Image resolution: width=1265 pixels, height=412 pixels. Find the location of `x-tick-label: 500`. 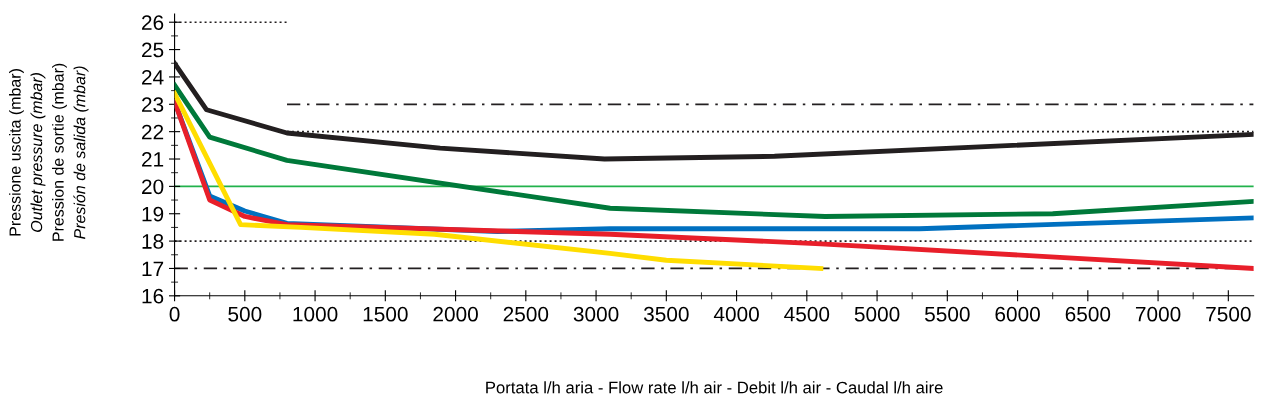

x-tick-label: 500 is located at coordinates (245, 314).